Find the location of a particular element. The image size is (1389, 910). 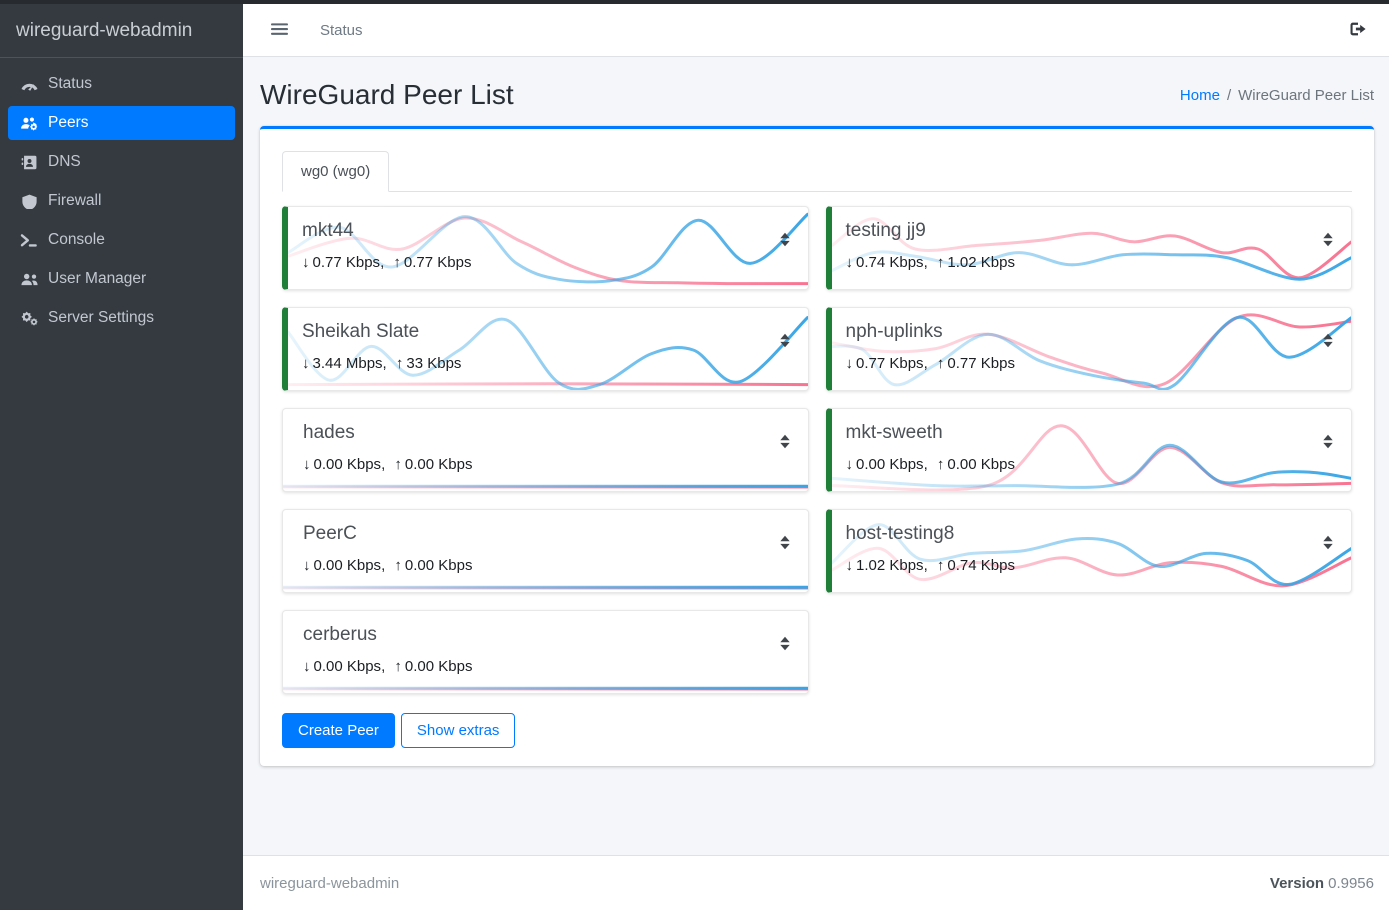

sidebar-item-user-manager: User Manager is located at coordinates (121, 279).